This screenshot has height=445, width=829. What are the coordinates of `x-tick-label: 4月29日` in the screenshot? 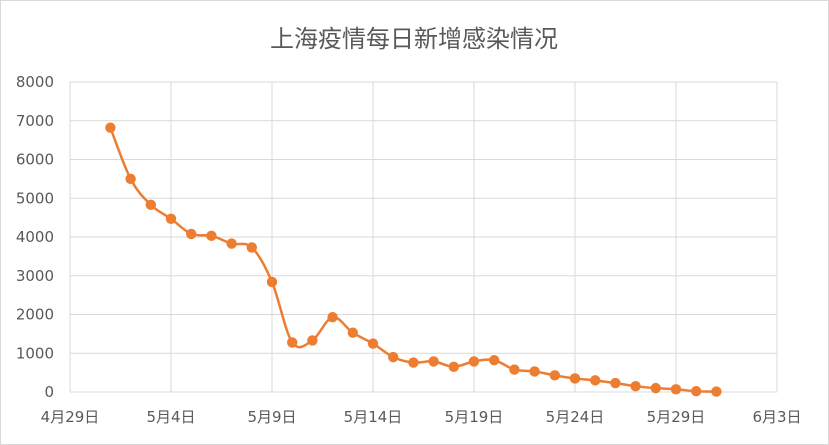 It's located at (70, 417).